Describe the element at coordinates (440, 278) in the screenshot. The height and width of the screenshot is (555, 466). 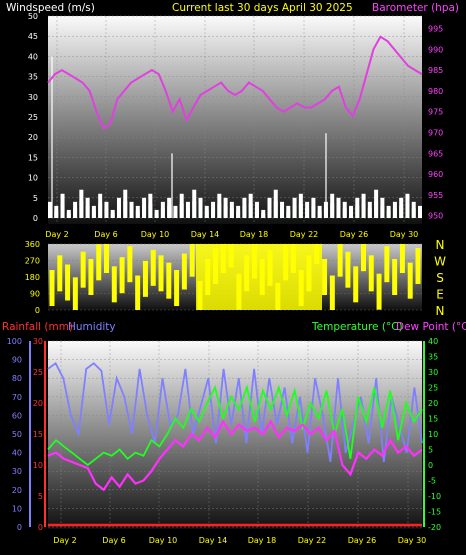
I see `compass-letter: S` at that location.